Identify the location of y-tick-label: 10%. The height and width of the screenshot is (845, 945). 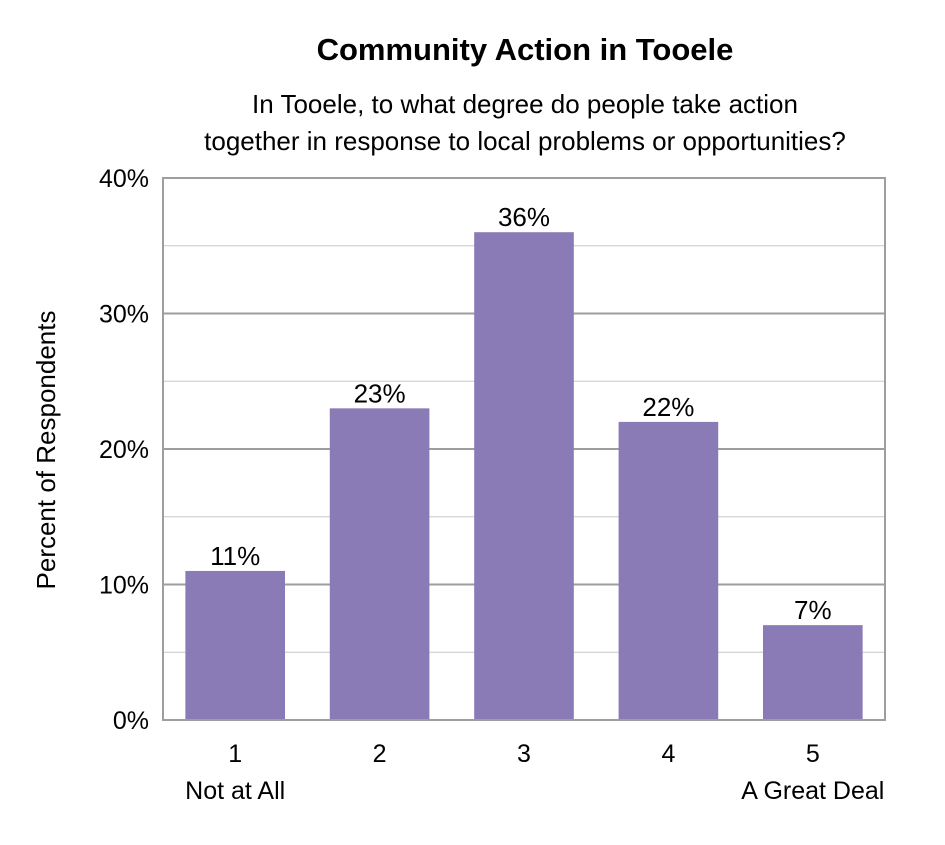
(124, 586).